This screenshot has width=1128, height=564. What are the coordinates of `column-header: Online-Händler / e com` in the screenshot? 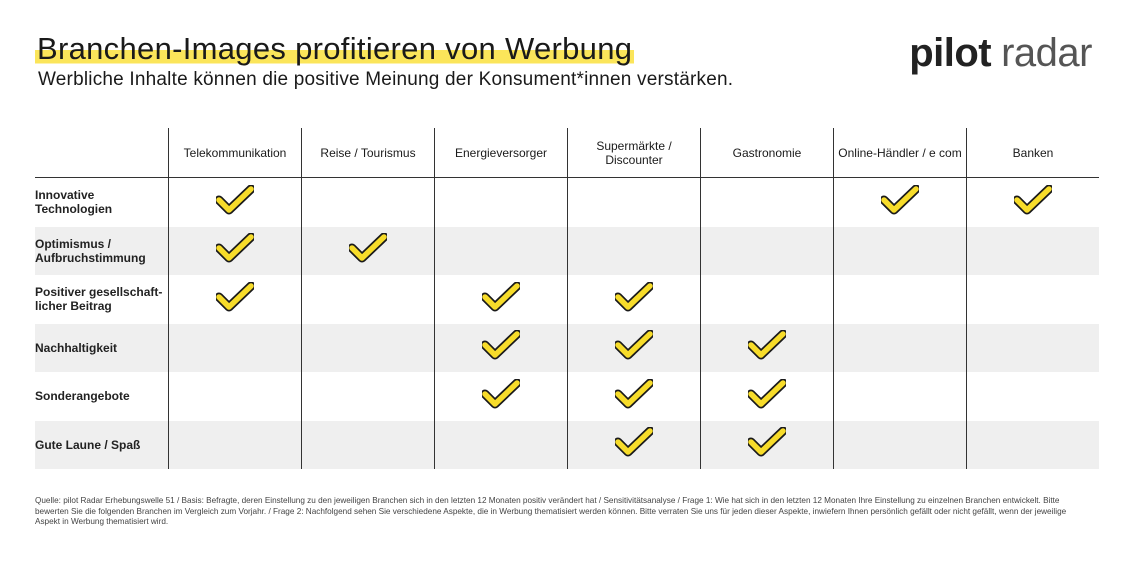 It's located at (900, 153).